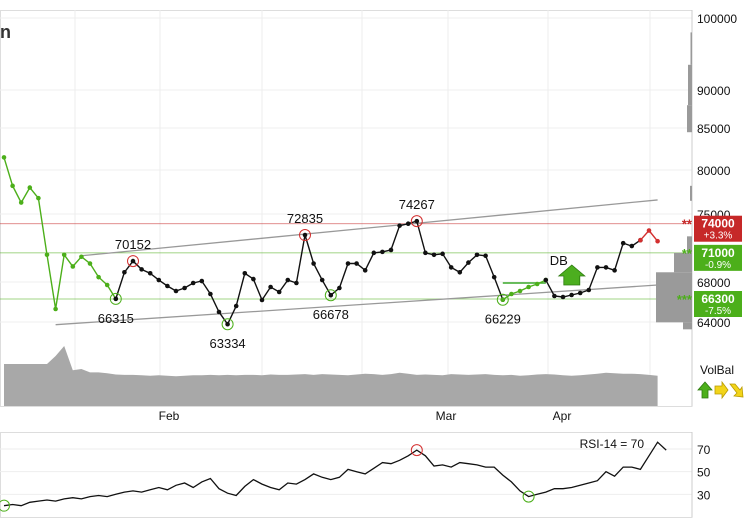 This screenshot has height=526, width=744. What do you see at coordinates (718, 265) in the screenshot?
I see `level-tag-pct: -0.9%` at bounding box center [718, 265].